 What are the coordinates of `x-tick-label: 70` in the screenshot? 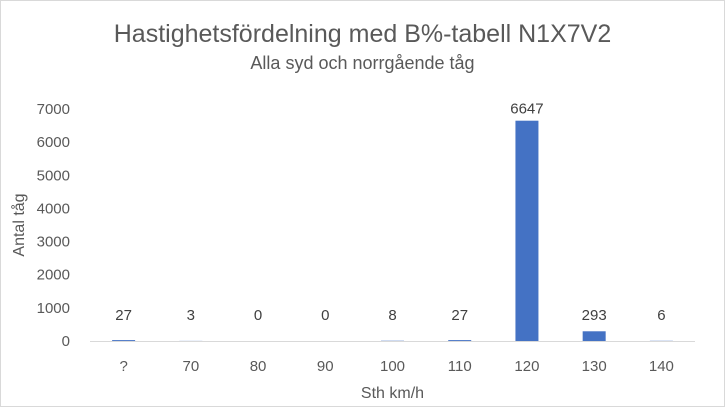 It's located at (190, 366).